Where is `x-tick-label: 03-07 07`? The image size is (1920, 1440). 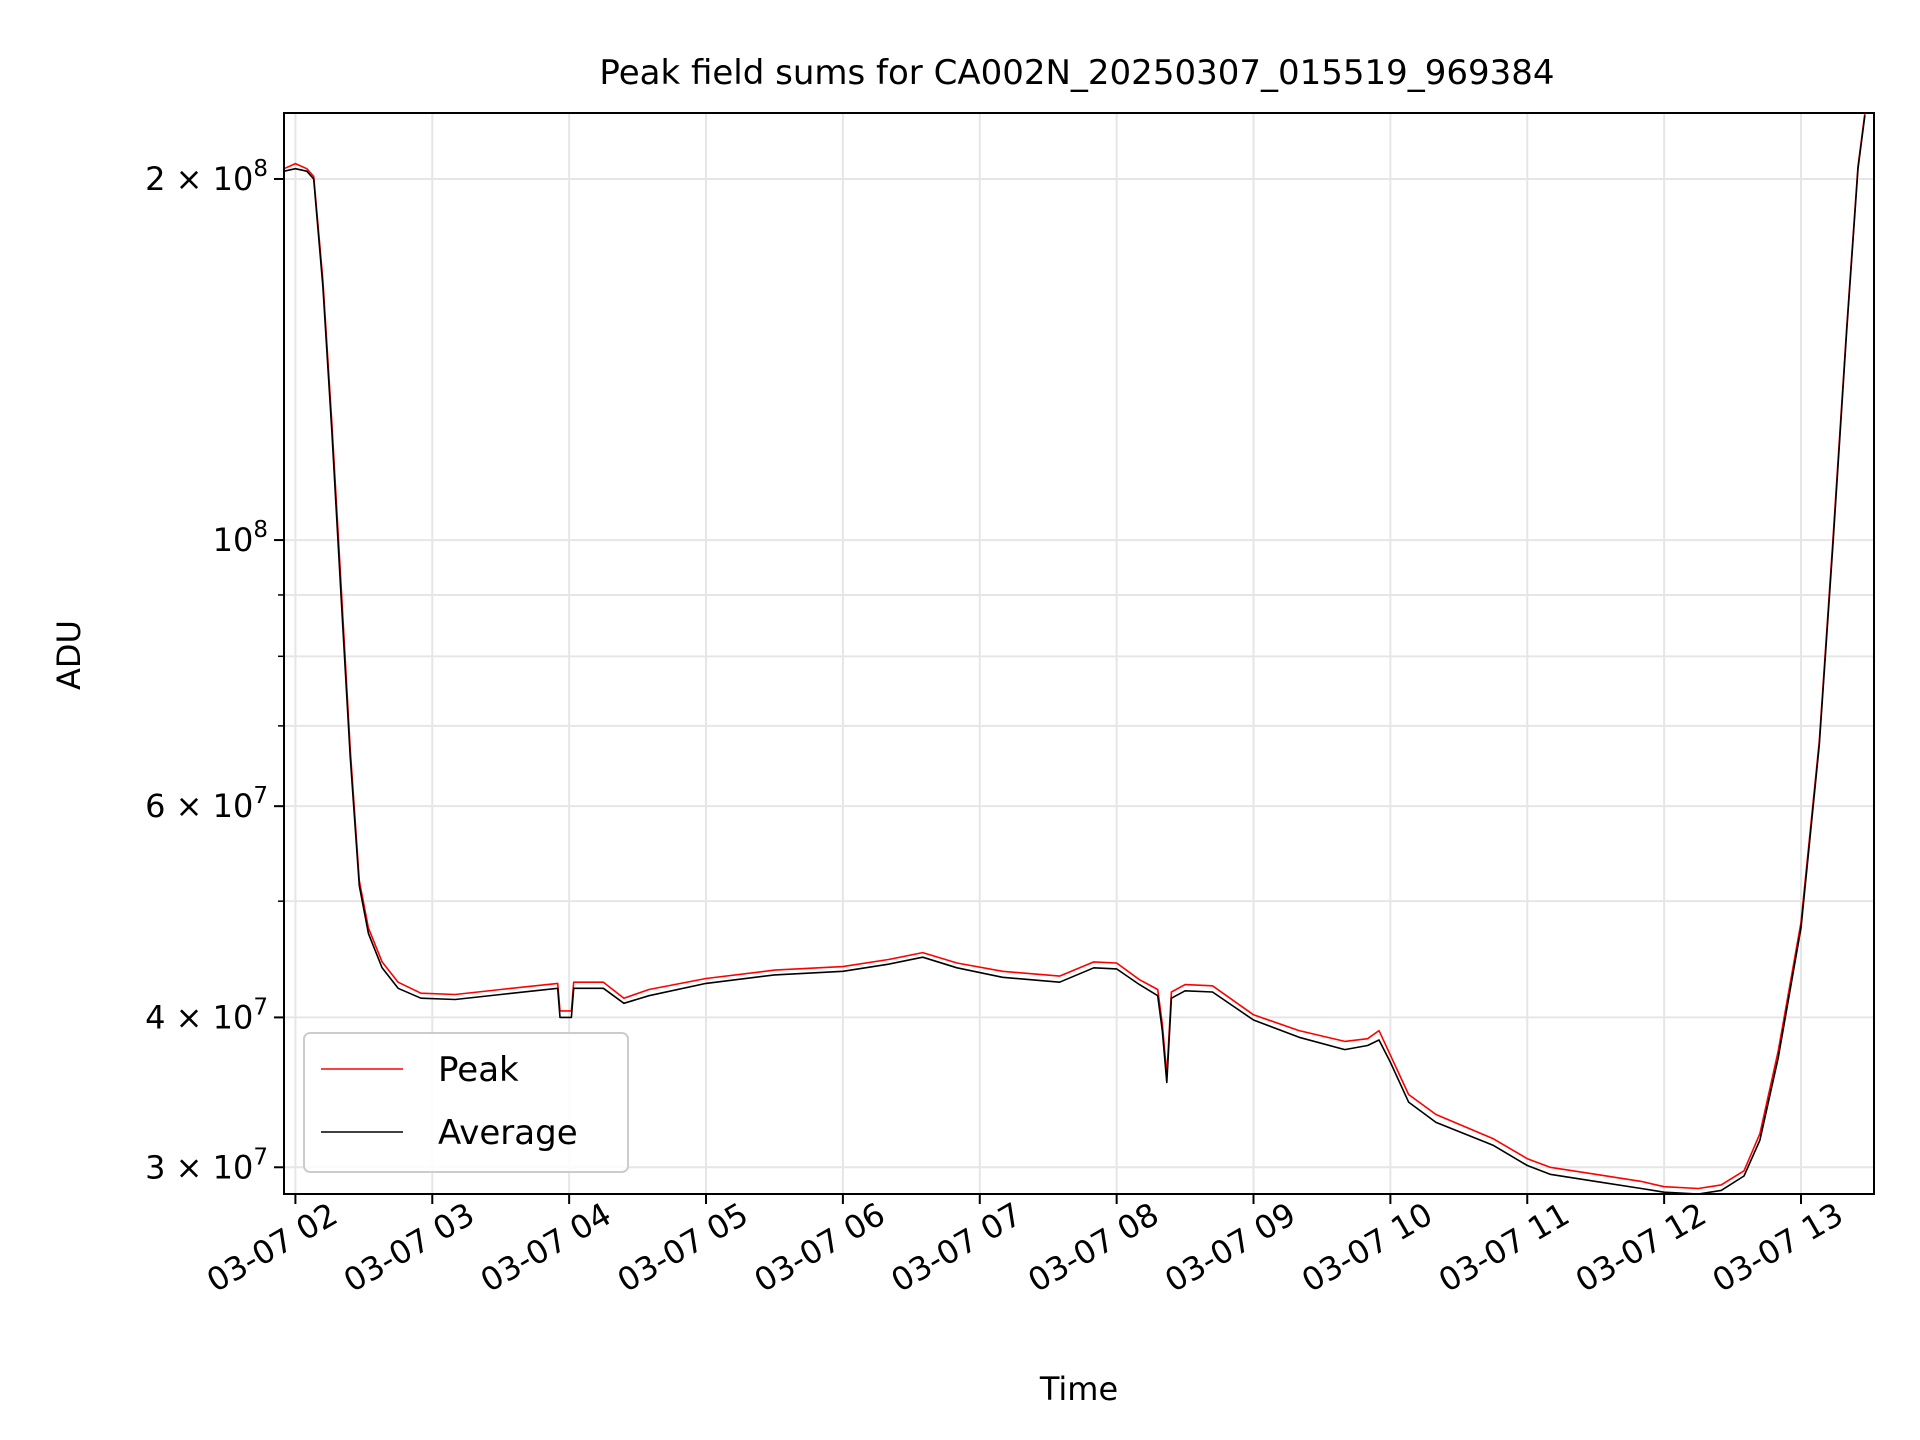
x-tick-label: 03-07 07 is located at coordinates (957, 1247).